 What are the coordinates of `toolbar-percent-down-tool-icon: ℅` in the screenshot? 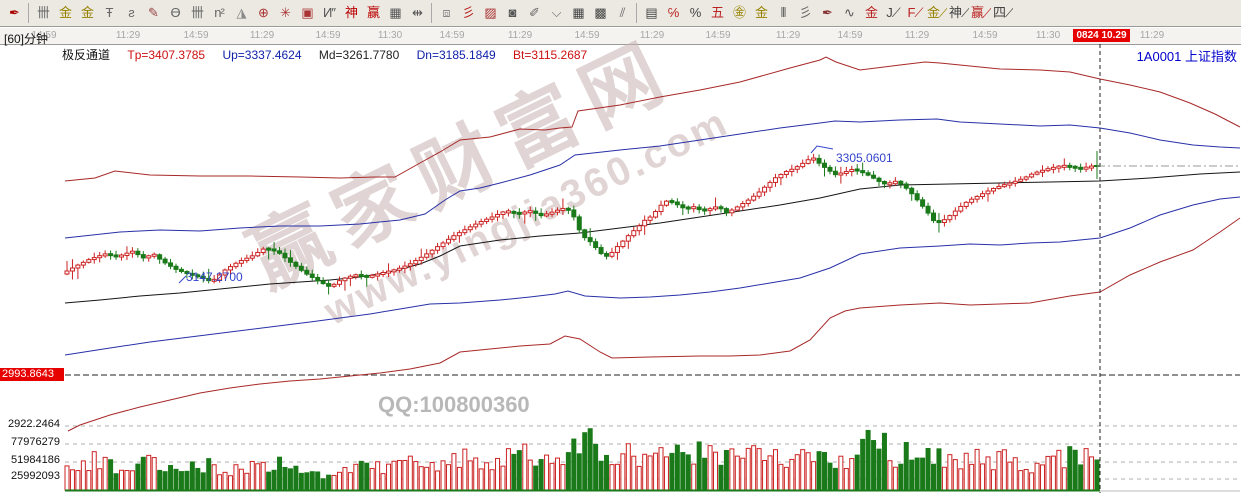 It's located at (673, 12).